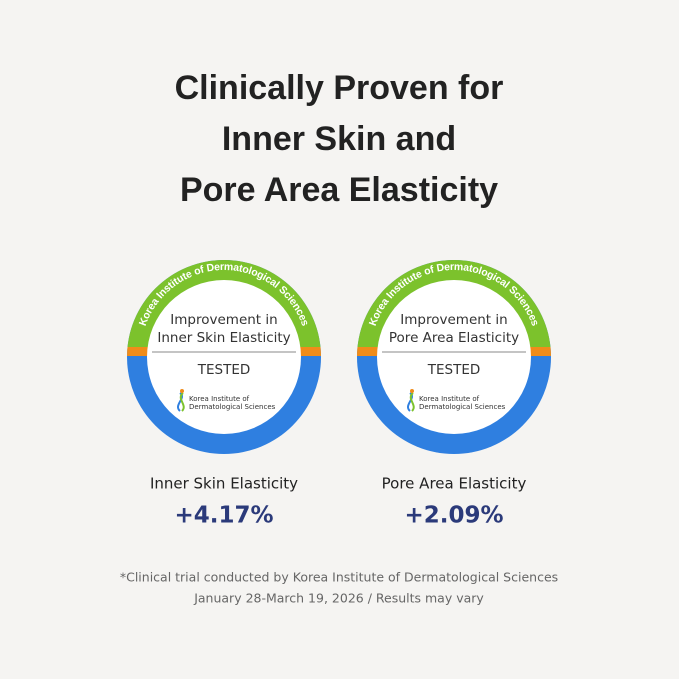  I want to click on metric-name: Inner Skin Elasticity, so click(224, 484).